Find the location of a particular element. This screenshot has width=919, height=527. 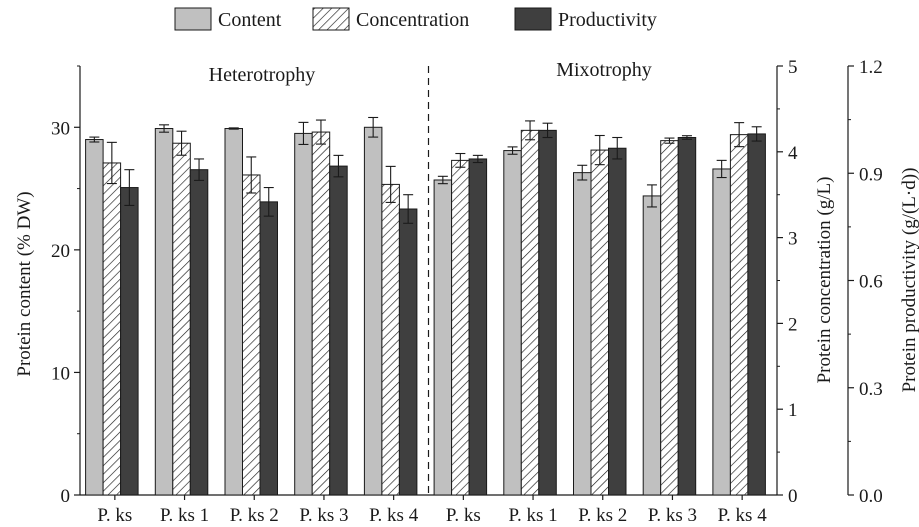

legend-label-concentration: Concentration is located at coordinates (412, 20).